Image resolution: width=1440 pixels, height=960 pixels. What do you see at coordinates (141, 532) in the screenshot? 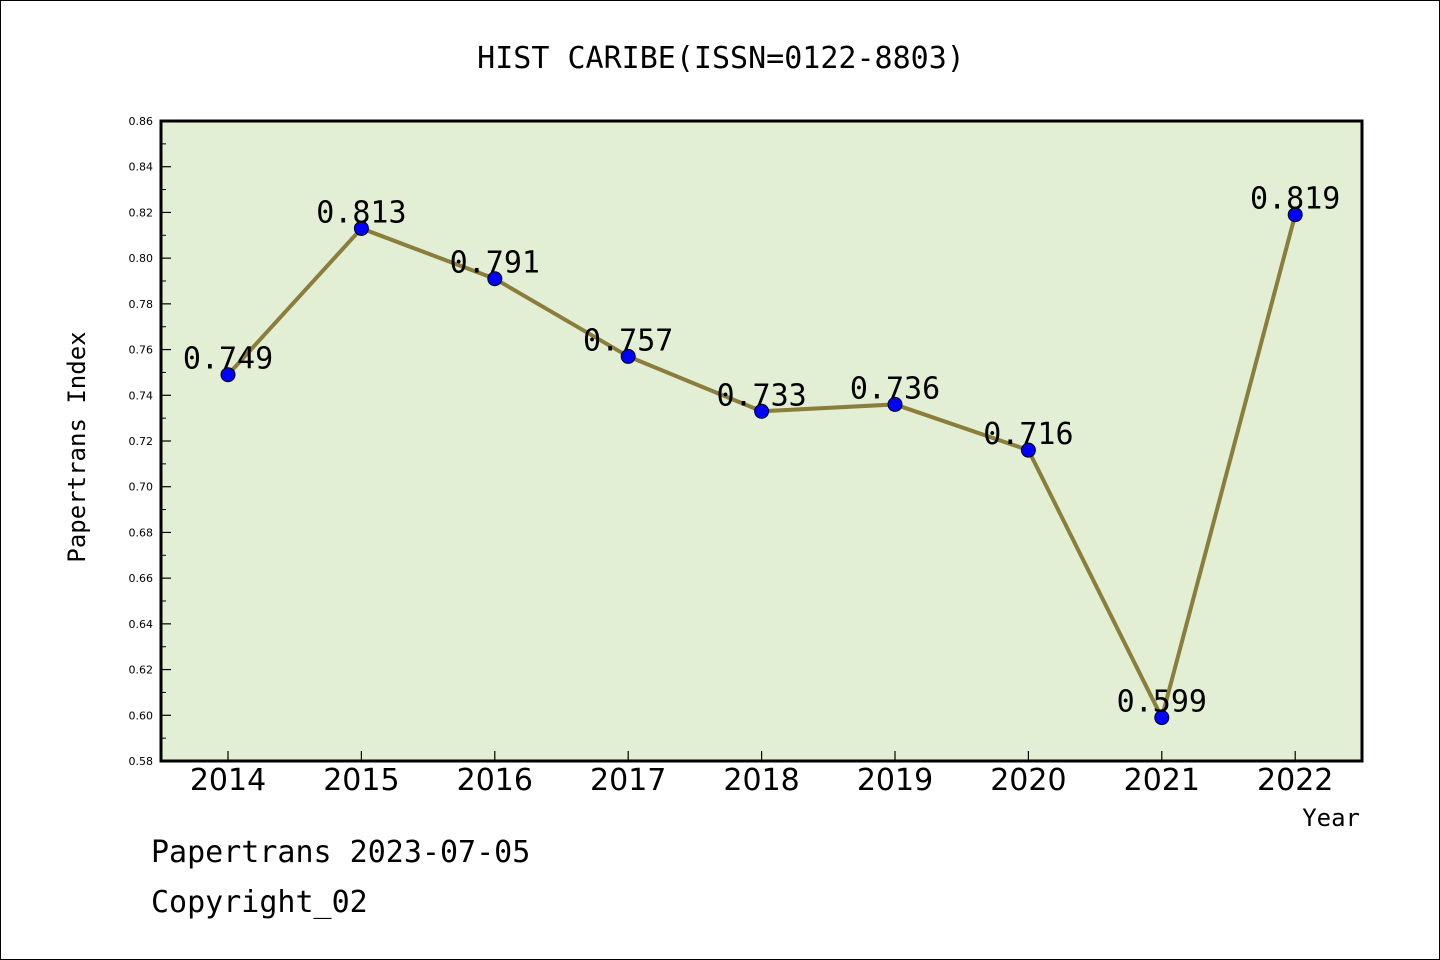
I see `y-tick-label: 0.68` at bounding box center [141, 532].